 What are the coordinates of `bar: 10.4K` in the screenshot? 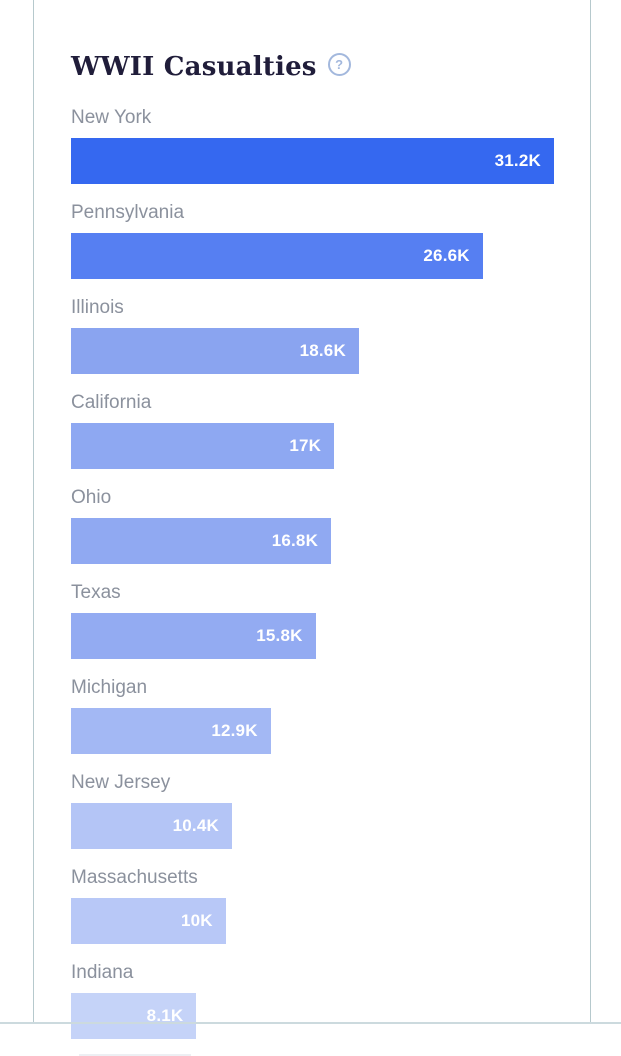 It's located at (151, 826).